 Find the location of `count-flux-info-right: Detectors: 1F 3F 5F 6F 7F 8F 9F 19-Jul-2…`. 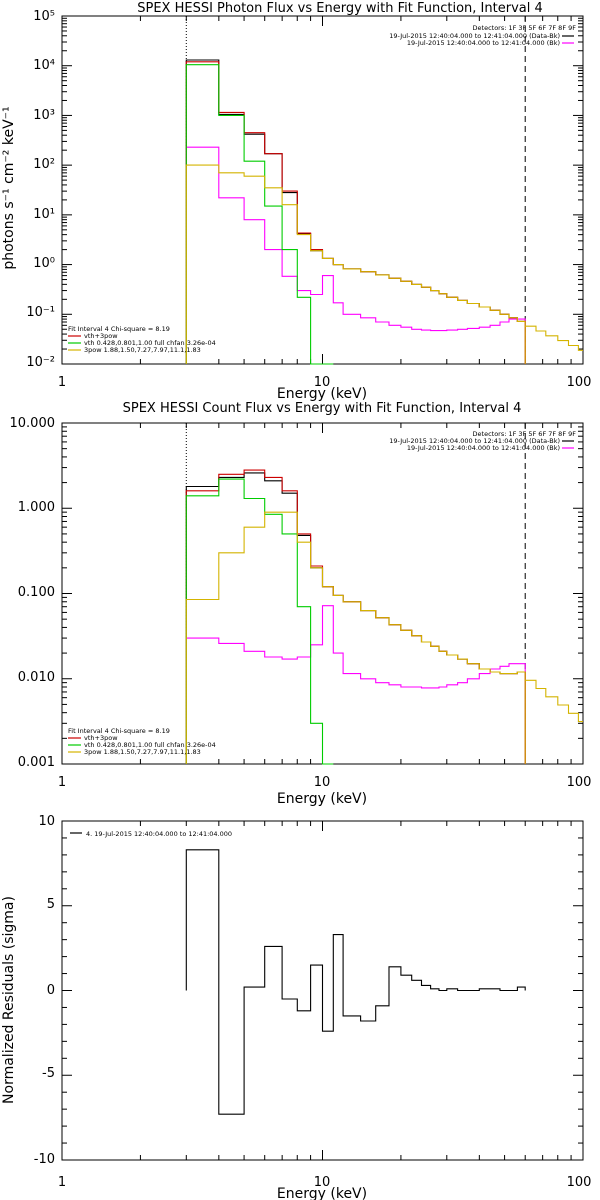

count-flux-info-right: Detectors: 1F 3F 5F 6F 7F 8F 9F 19-Jul-2… is located at coordinates (482, 441).